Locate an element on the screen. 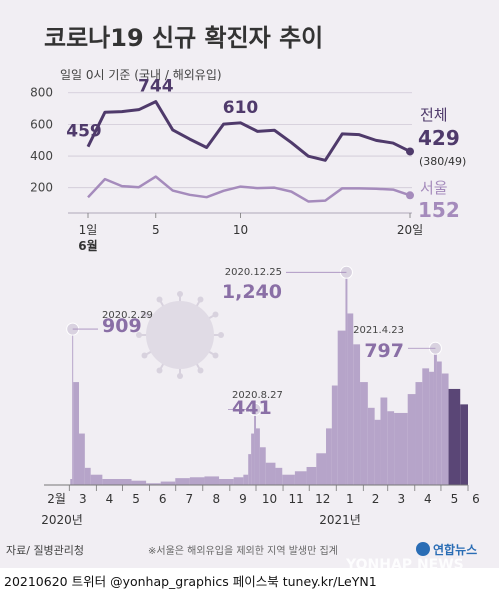 The height and width of the screenshot is (591, 499). x-tick-label: 10 is located at coordinates (240, 230).